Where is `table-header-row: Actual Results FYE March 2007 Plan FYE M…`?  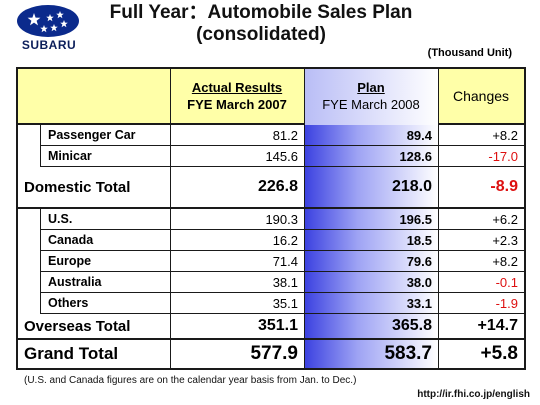 table-header-row: Actual Results FYE March 2007 Plan FYE M… is located at coordinates (271, 97).